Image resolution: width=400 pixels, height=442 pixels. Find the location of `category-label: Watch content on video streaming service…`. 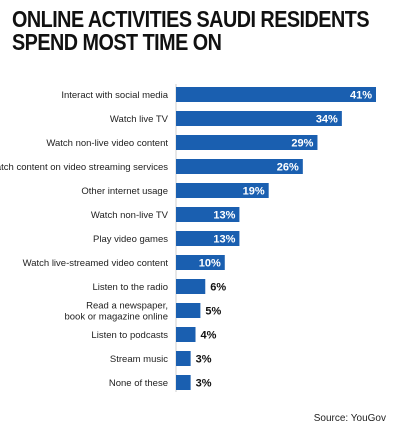

category-label: Watch content on video streaming service… is located at coordinates (84, 167).